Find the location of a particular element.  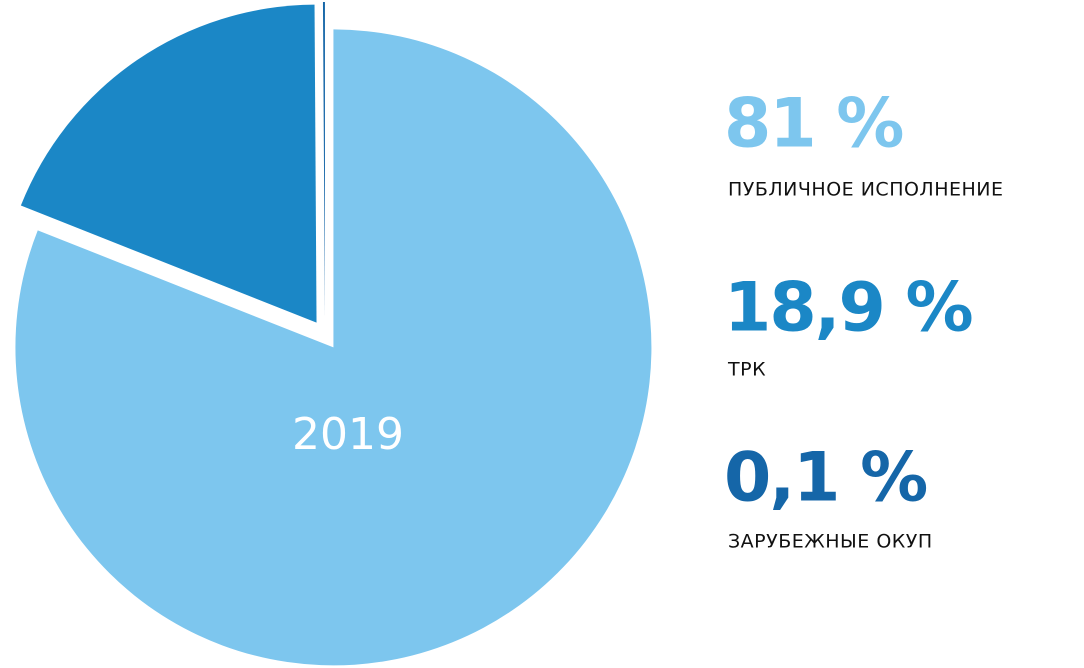

legend-label: ПУБЛИЧНОЕ ИСПОЛНЕНИЕ is located at coordinates (866, 190).